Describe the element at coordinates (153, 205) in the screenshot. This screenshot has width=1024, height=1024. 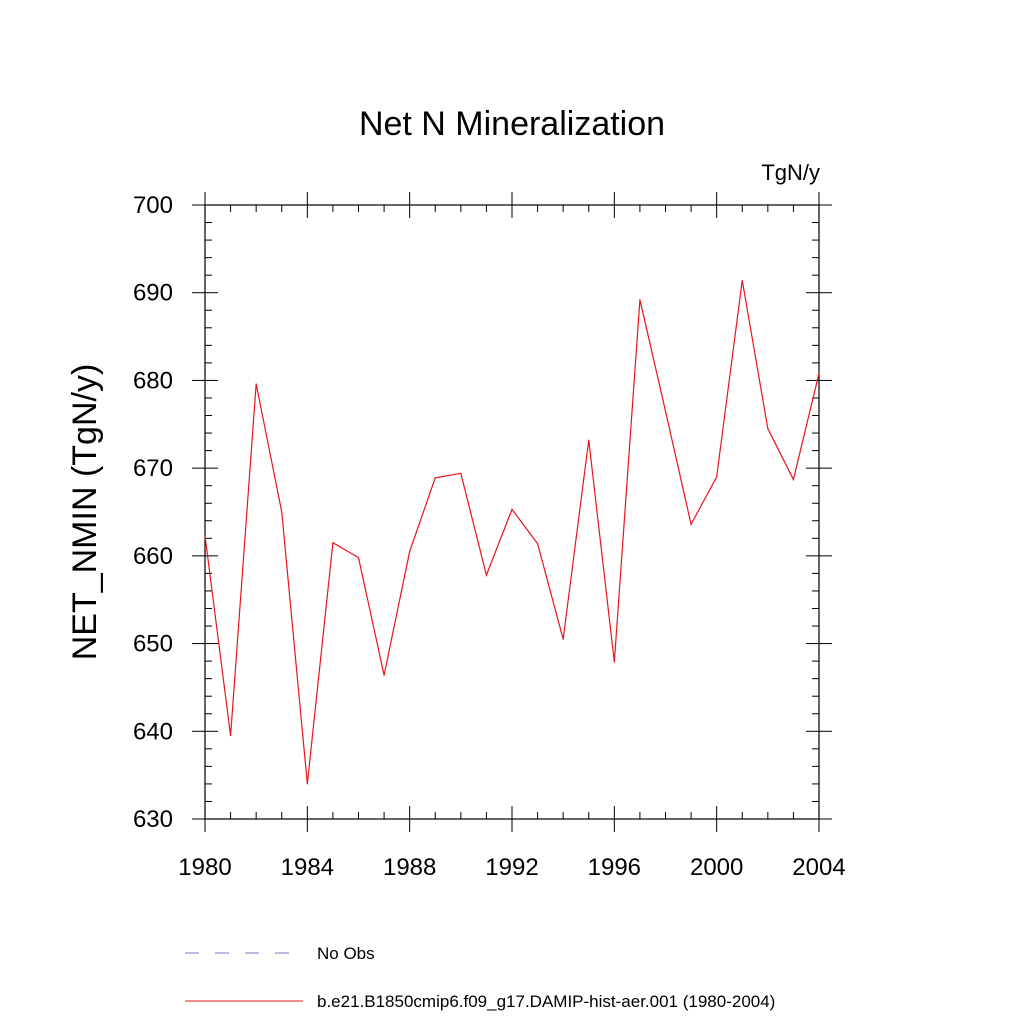
I see `y-tick-label: 700` at that location.